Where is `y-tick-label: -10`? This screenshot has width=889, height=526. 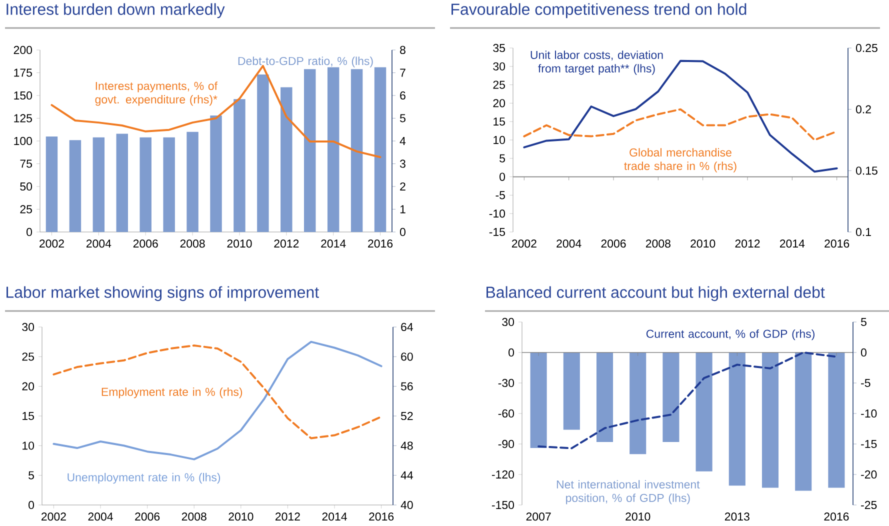 y-tick-label: -10 is located at coordinates (497, 214).